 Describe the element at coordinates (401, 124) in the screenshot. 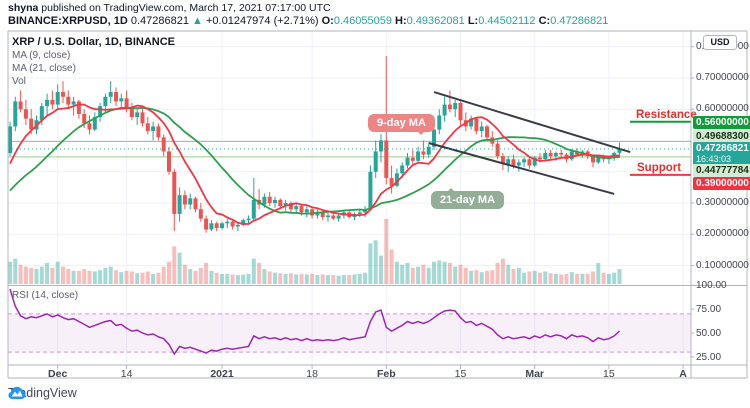

I see `ma9-callout-bubble: 9-day MA` at that location.